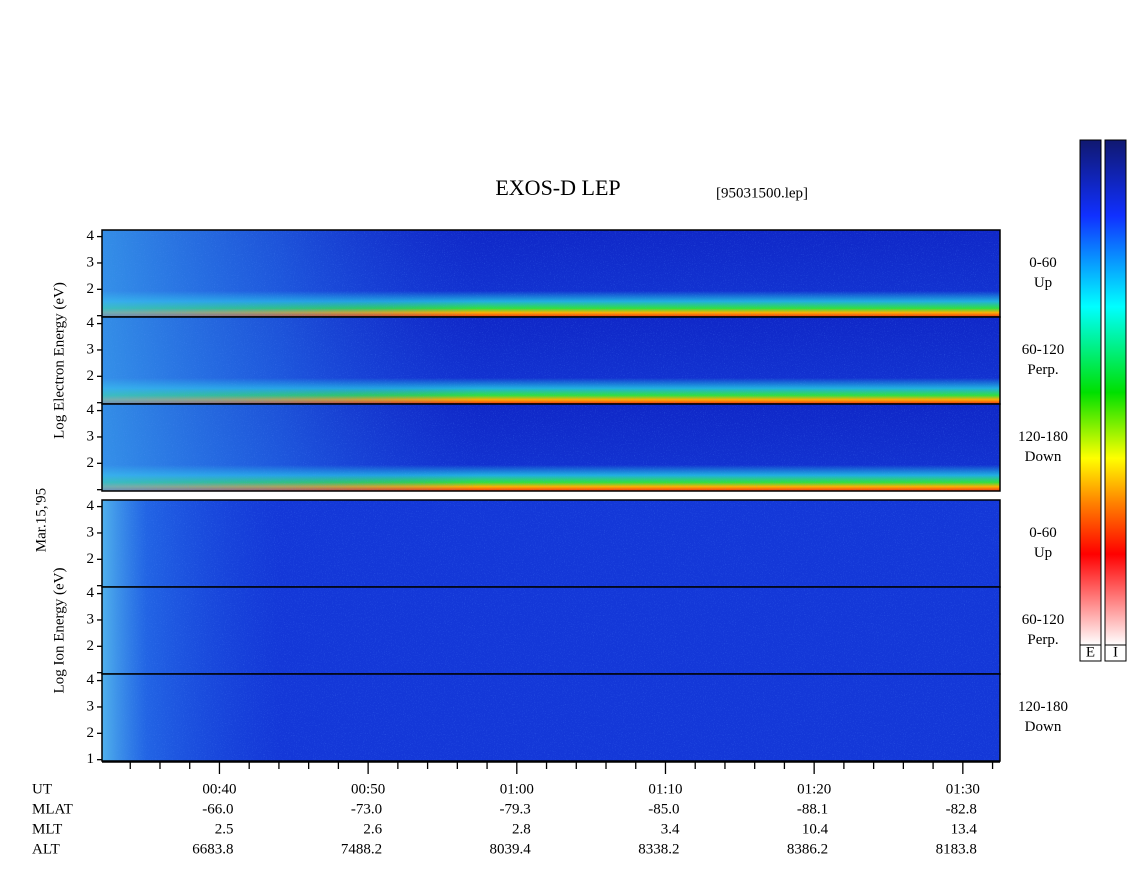 Image resolution: width=1130 pixels, height=880 pixels. Describe the element at coordinates (368, 789) in the screenshot. I see `x-tick-label: 00:50` at that location.